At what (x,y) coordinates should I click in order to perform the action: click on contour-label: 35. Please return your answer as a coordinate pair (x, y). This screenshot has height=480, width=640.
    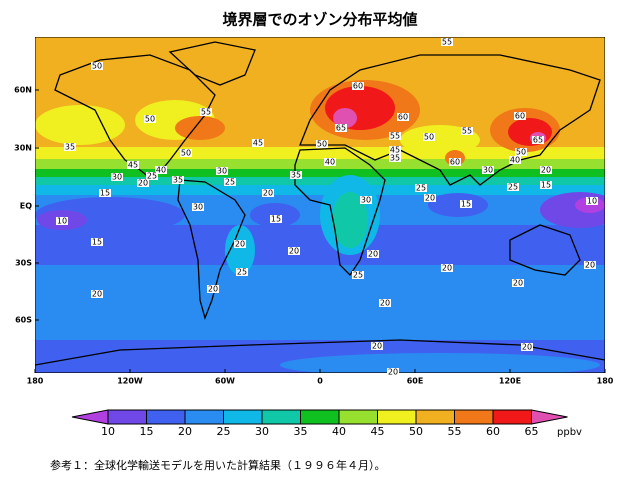
    Looking at the image, I should click on (70, 147).